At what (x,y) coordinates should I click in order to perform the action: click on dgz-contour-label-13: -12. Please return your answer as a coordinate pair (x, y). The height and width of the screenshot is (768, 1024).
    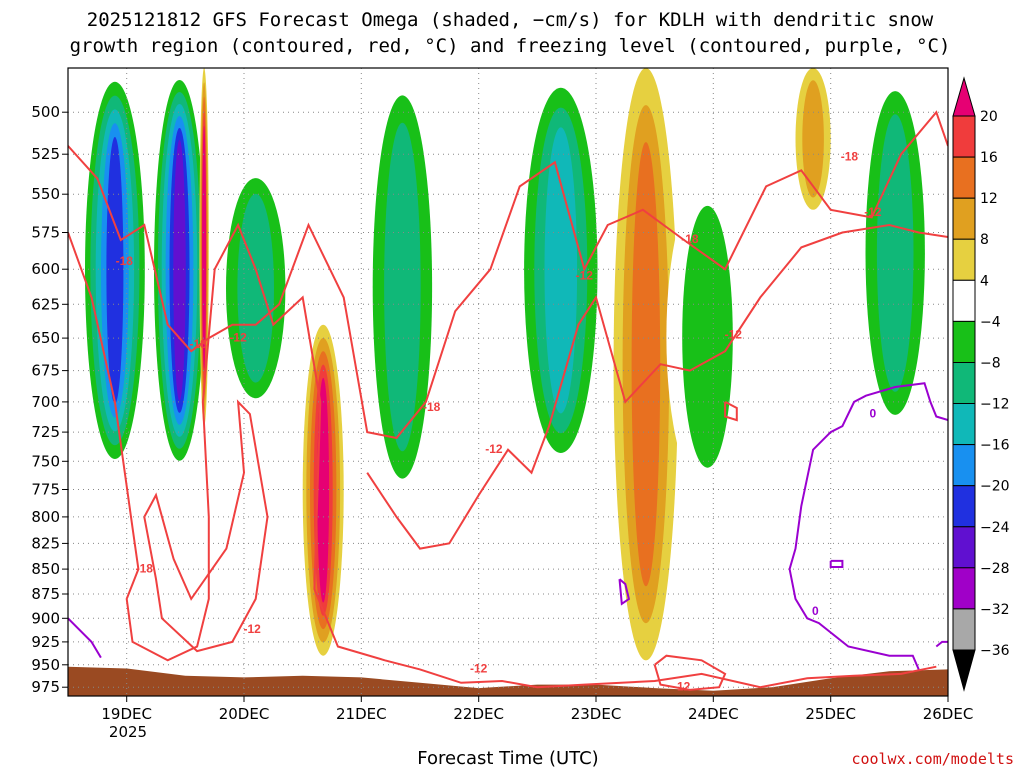
    Looking at the image, I should click on (873, 212).